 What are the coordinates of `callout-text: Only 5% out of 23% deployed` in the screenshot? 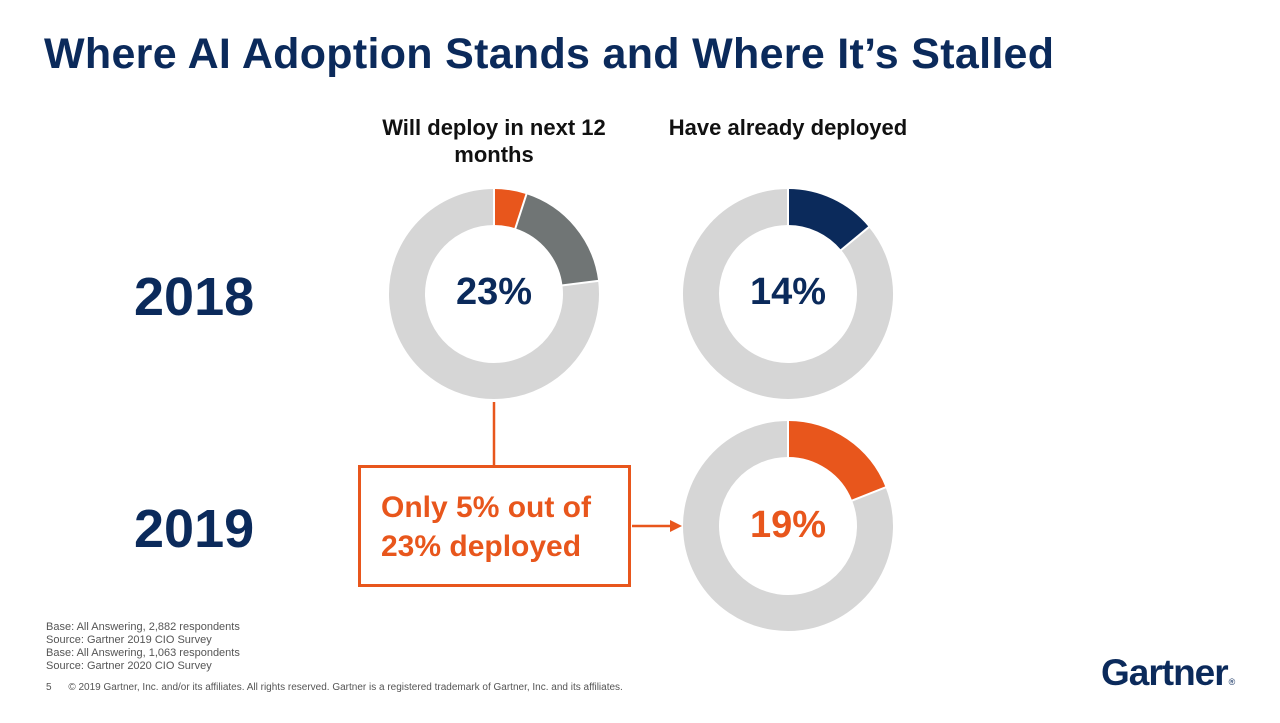 It's located at (476, 526).